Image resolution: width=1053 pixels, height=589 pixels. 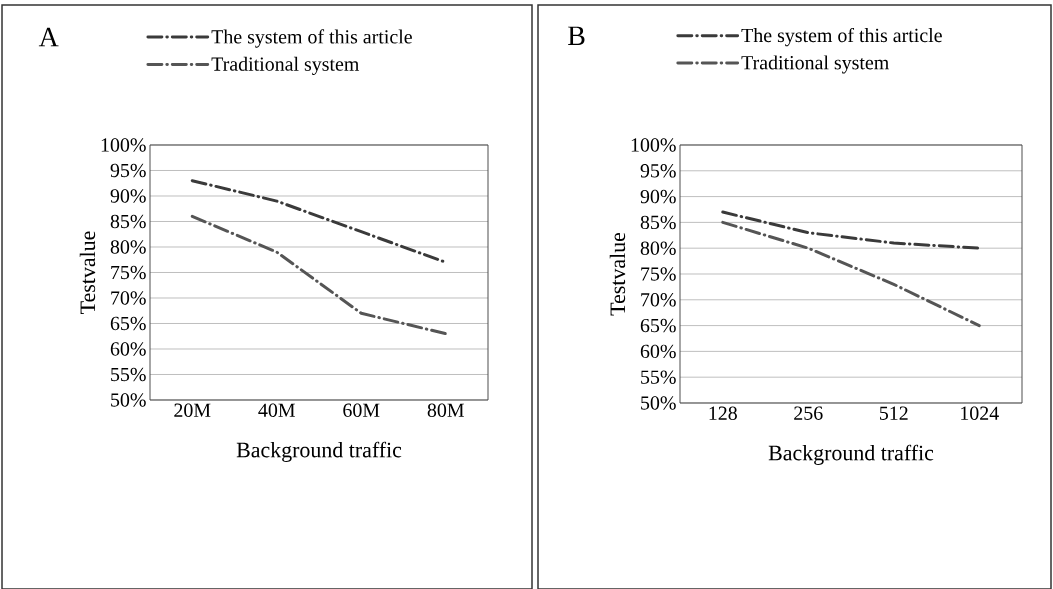 I want to click on x-tick-label: 512, so click(x=893, y=413).